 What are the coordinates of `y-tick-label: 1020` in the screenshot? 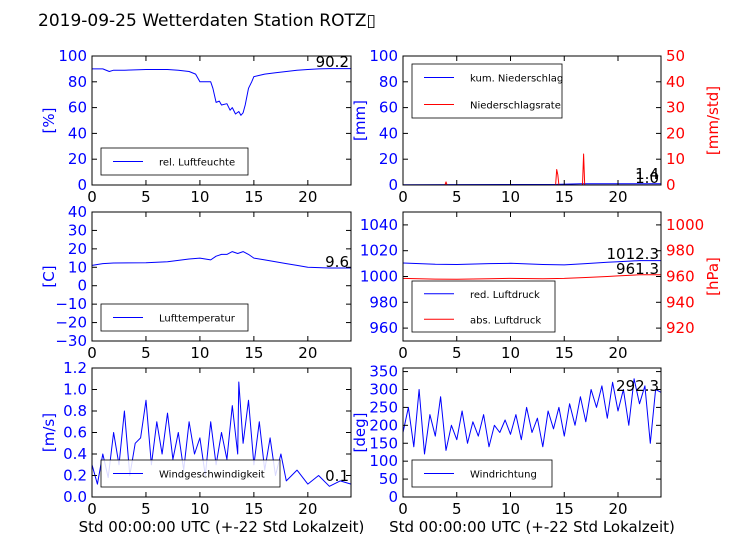 It's located at (379, 251).